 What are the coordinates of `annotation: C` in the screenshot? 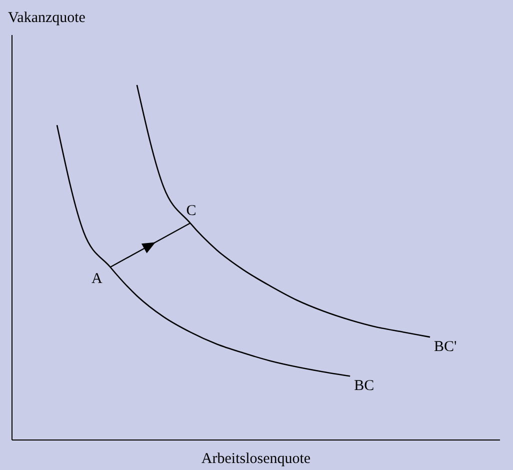 It's located at (191, 211).